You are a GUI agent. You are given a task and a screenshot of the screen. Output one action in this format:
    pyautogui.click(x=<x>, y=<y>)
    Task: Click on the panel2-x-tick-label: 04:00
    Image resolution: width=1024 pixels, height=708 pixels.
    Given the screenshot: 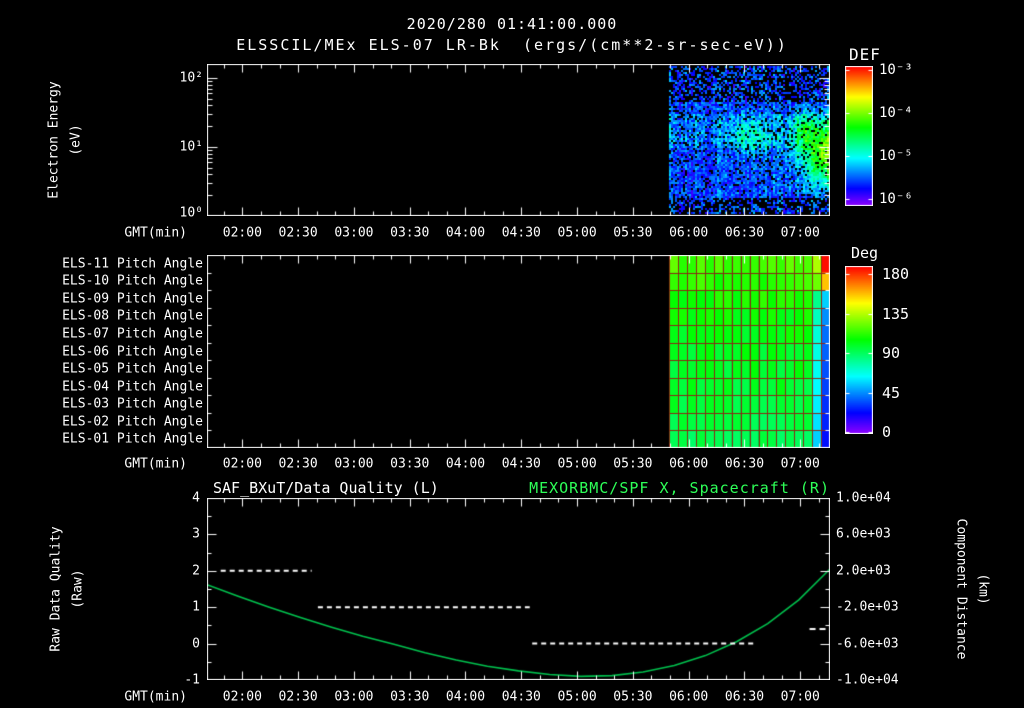 What is the action you would take?
    pyautogui.click(x=465, y=464)
    